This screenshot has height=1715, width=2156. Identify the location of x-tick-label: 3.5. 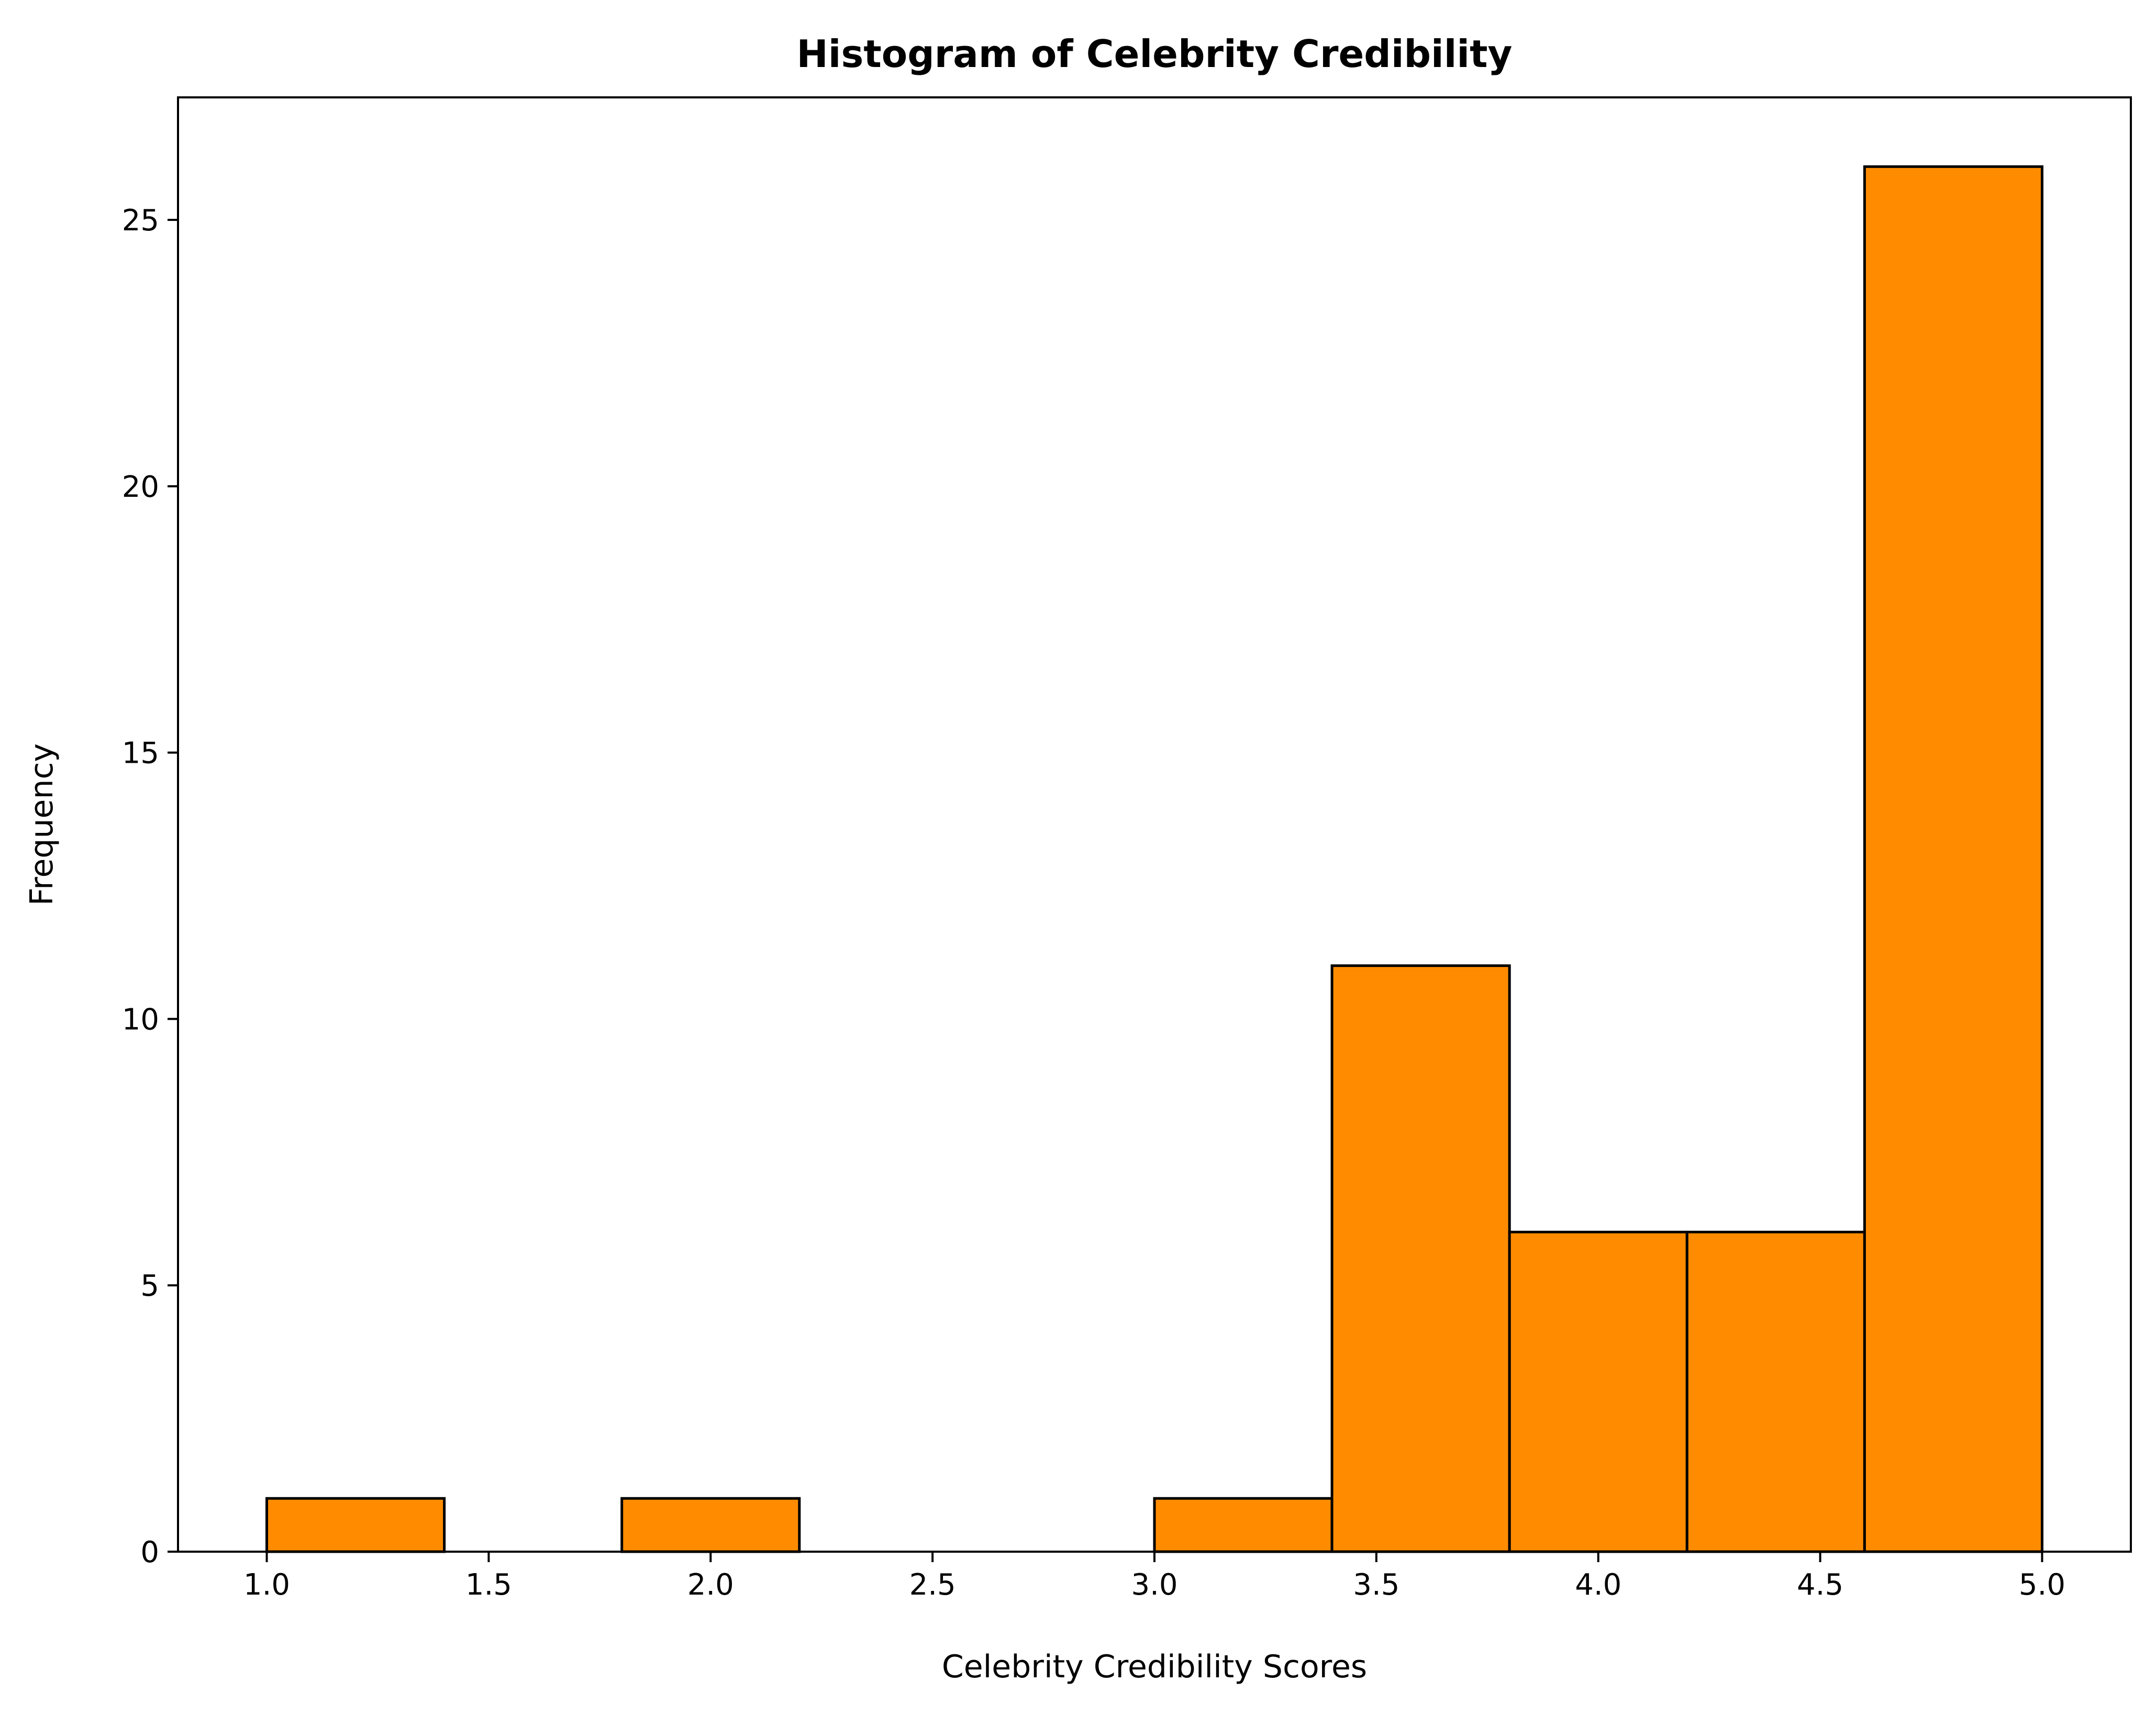
(1376, 1585).